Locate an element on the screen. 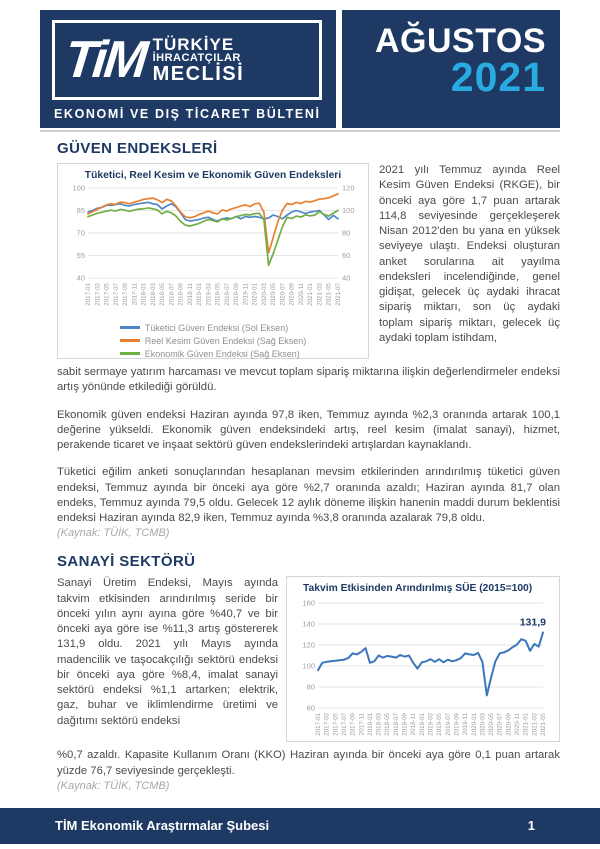 The width and height of the screenshot is (600, 849). x-axis-tick: 2017-01 is located at coordinates (318, 724).